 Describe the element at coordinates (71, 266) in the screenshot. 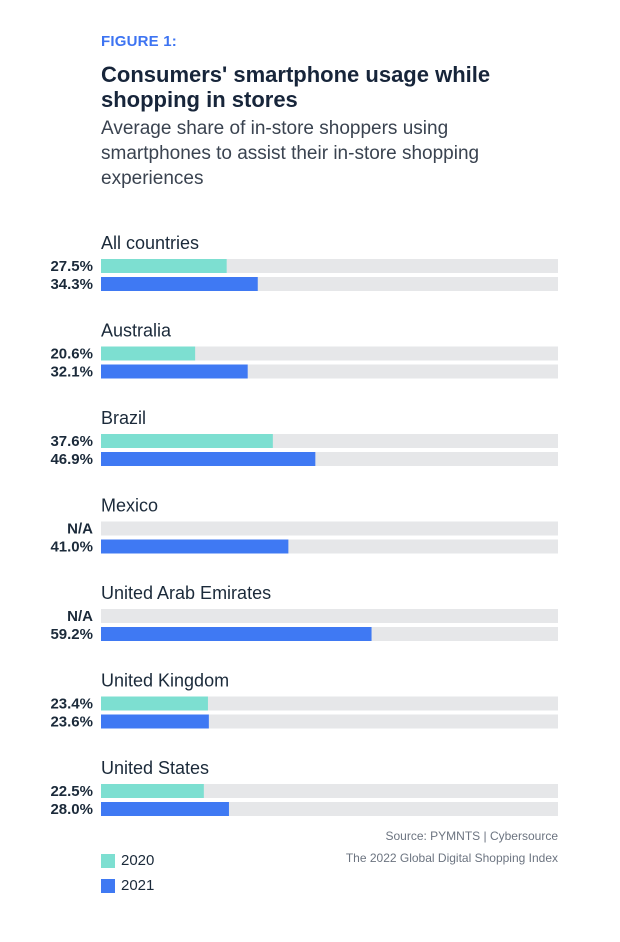

I see `value-label-all-countries-2020: 27.5%` at that location.